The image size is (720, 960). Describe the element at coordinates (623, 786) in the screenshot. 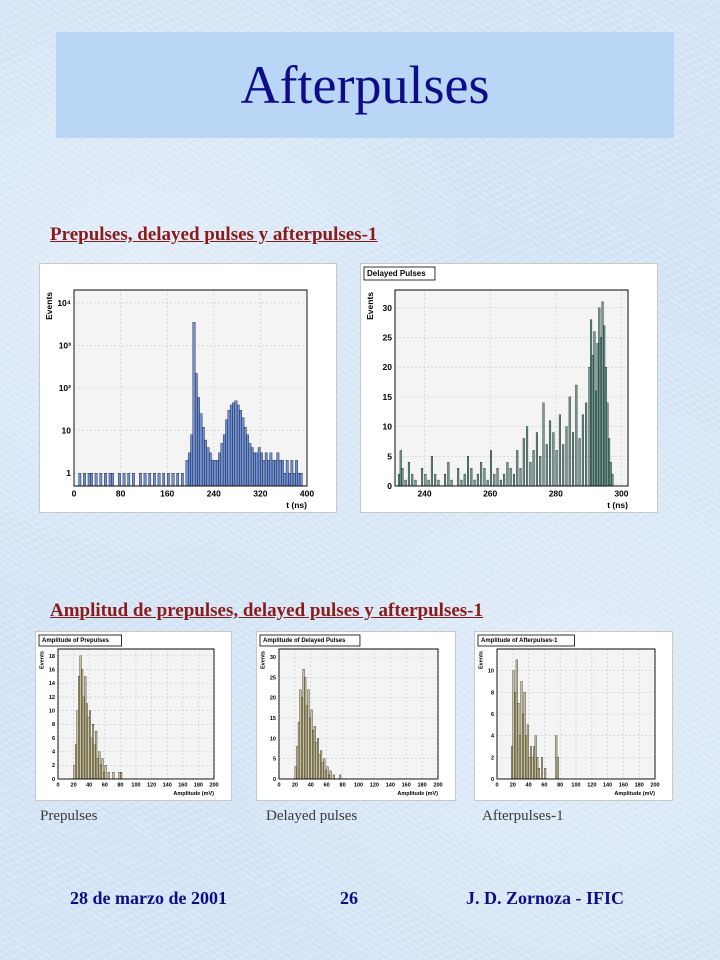

I see `x-tick-label: 160` at that location.